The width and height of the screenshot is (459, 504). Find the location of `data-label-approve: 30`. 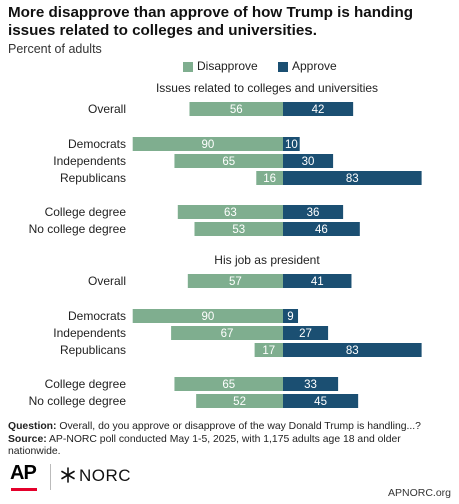

data-label-approve: 30 is located at coordinates (308, 162).